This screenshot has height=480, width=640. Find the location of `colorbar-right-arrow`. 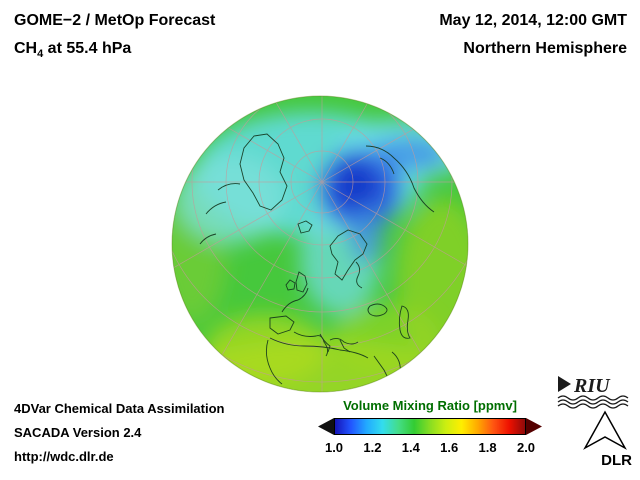

colorbar-right-arrow is located at coordinates (534, 426).